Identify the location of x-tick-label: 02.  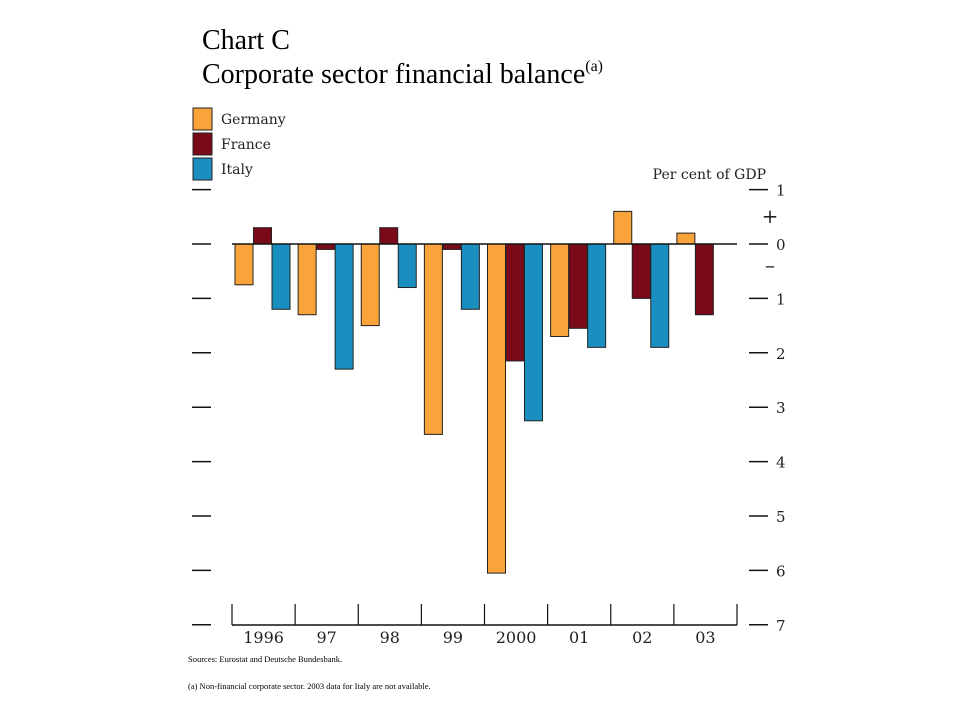
(642, 637).